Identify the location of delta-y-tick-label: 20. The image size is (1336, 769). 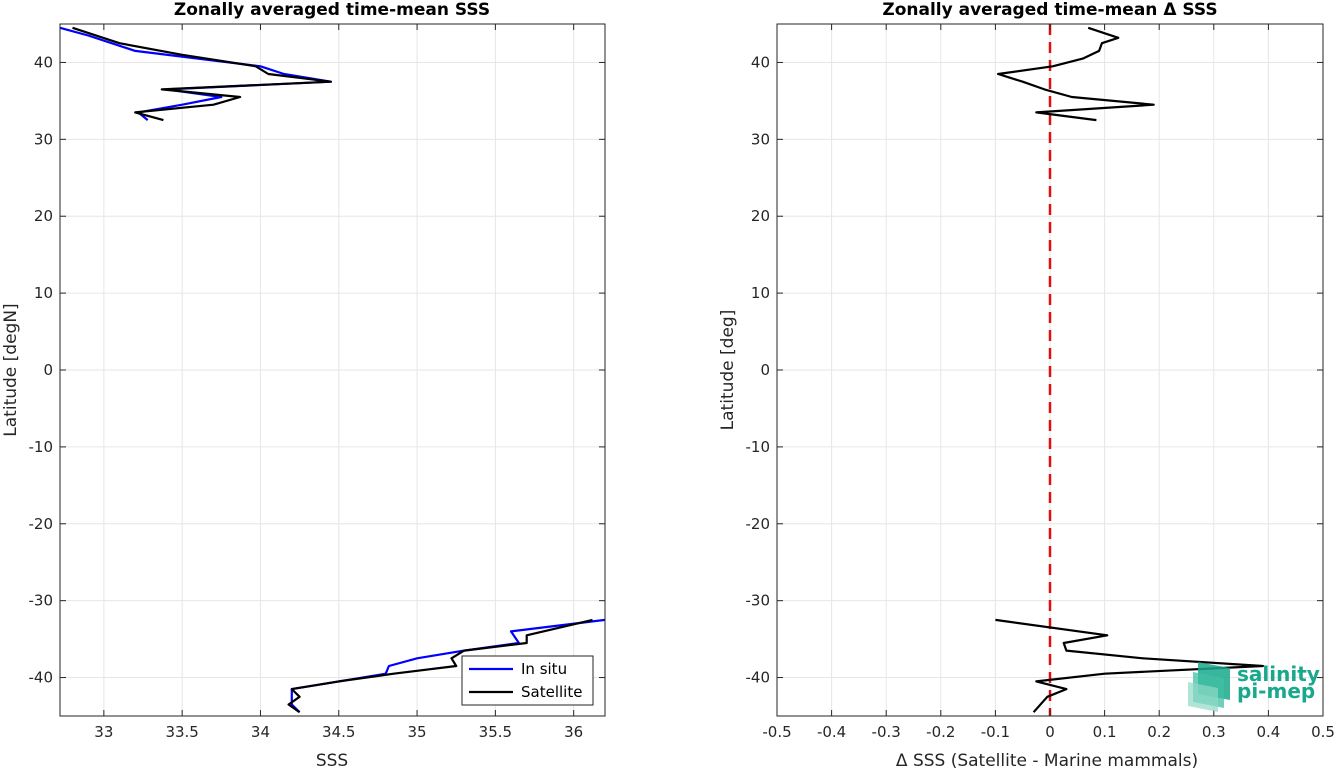
(760, 216).